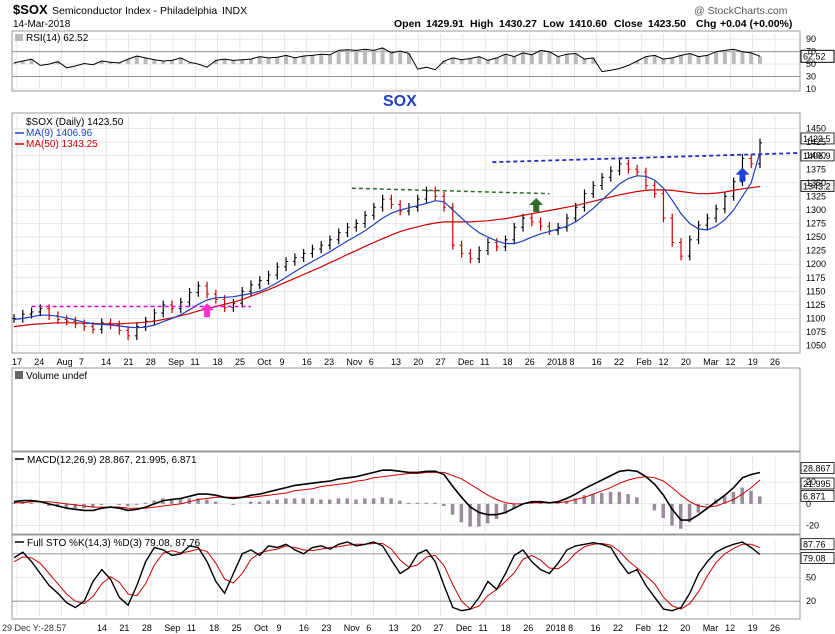 This screenshot has height=634, width=835. I want to click on price-legend-ma9: MA(9) 1406.96, so click(59, 133).